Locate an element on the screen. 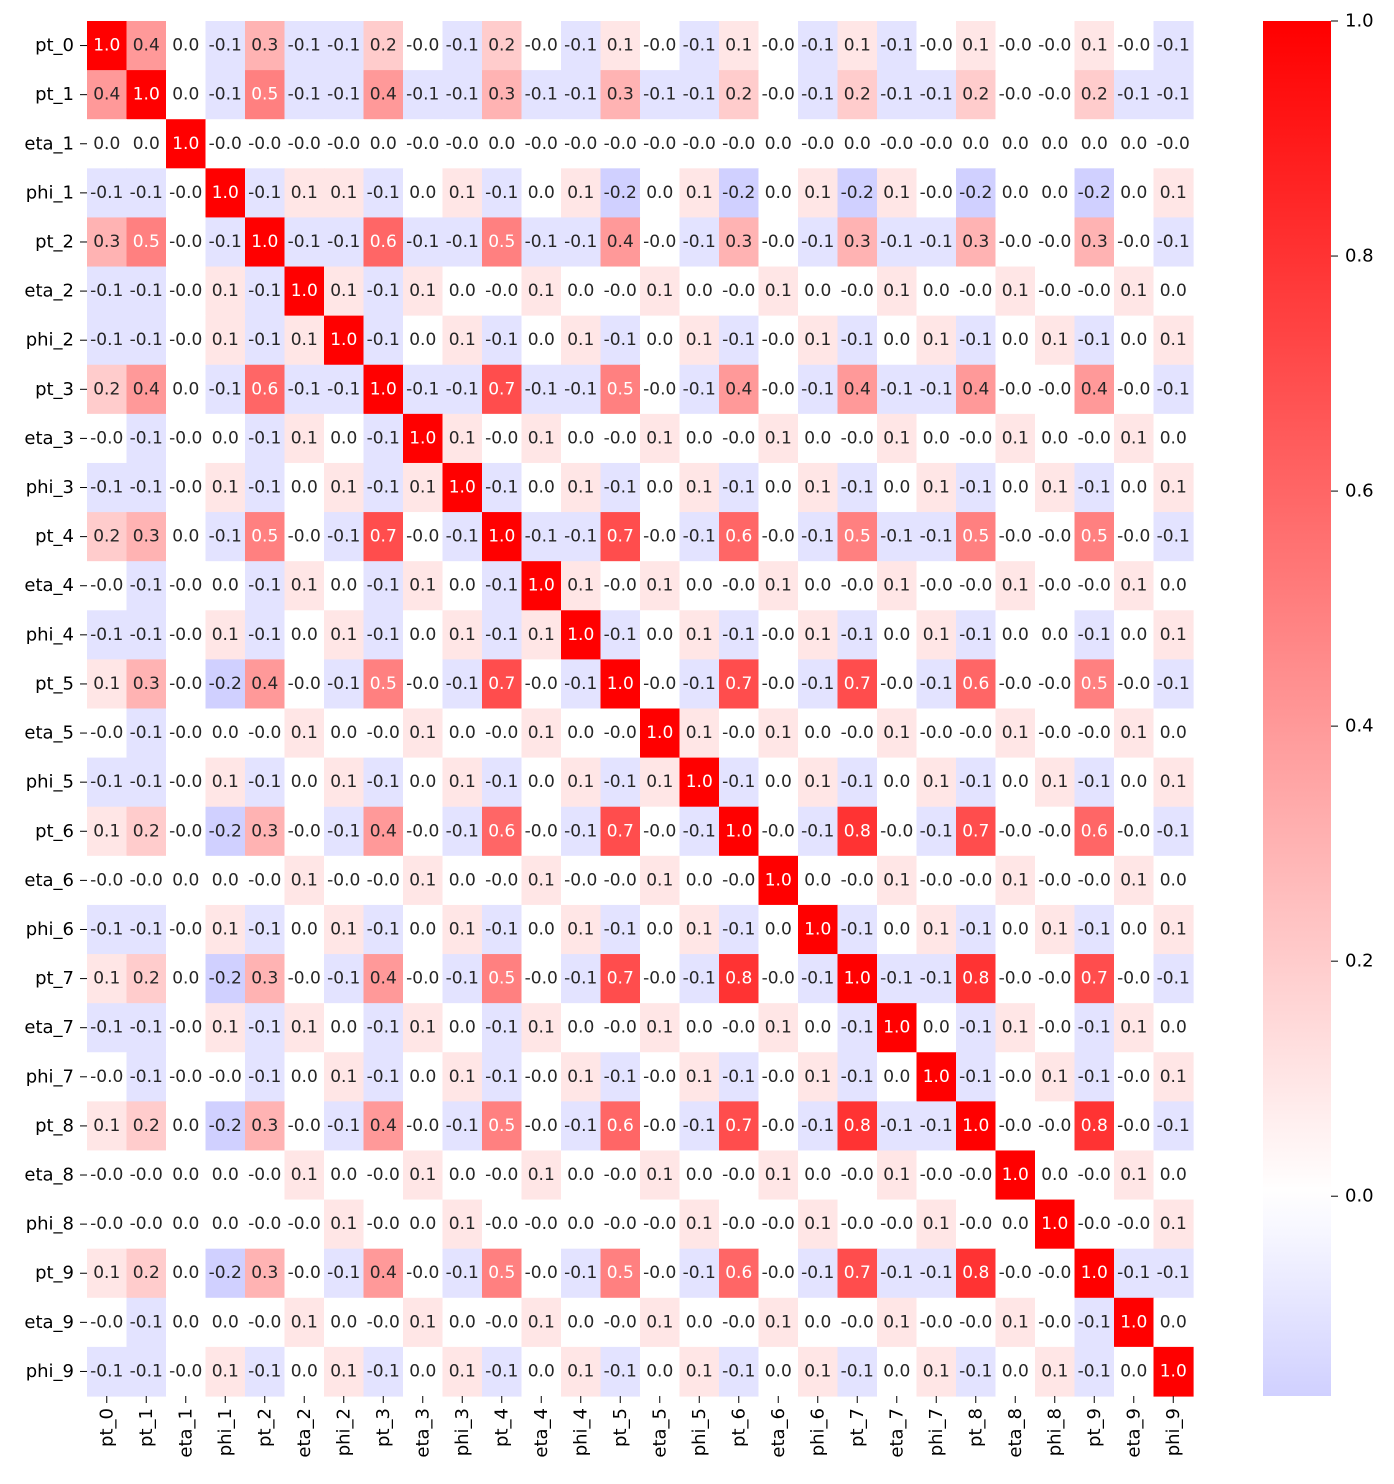 This screenshot has height=1484, width=1394. y-tick-label: eta_9 is located at coordinates (49, 1322).